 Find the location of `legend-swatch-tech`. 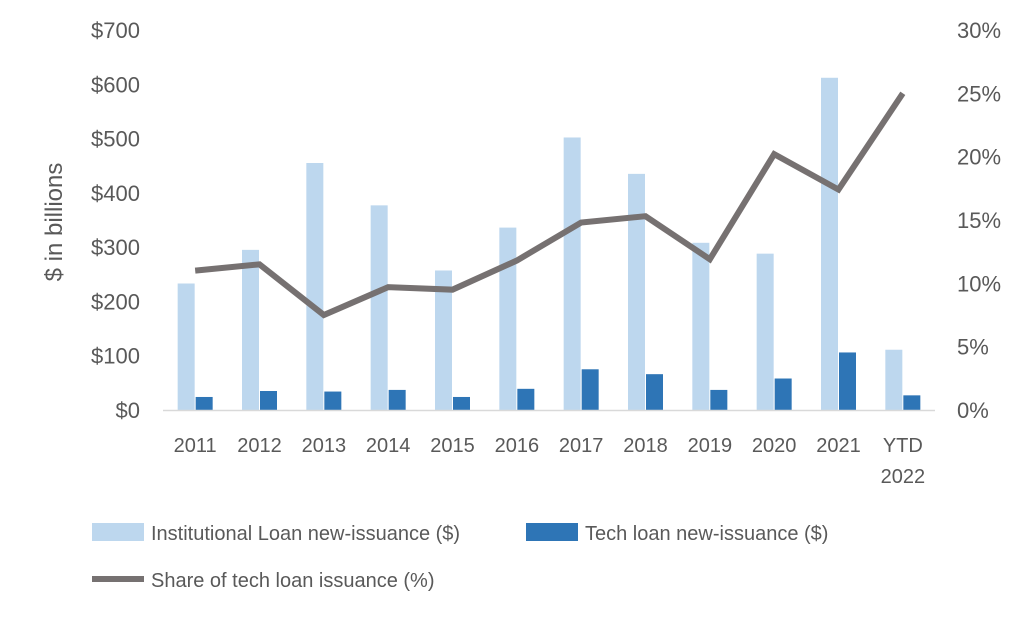

legend-swatch-tech is located at coordinates (552, 532).